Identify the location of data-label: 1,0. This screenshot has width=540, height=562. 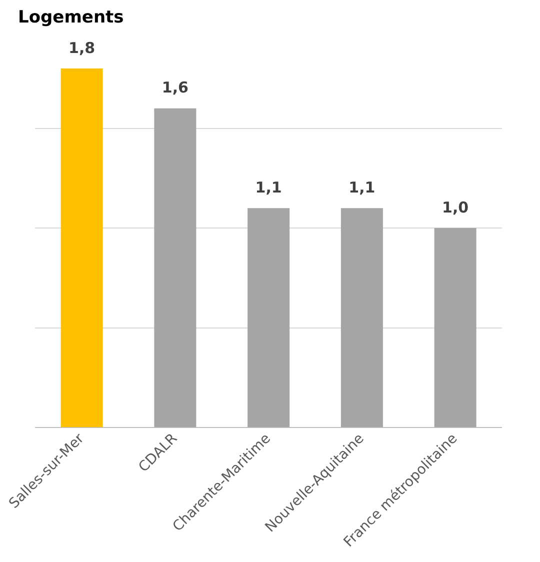
(455, 207).